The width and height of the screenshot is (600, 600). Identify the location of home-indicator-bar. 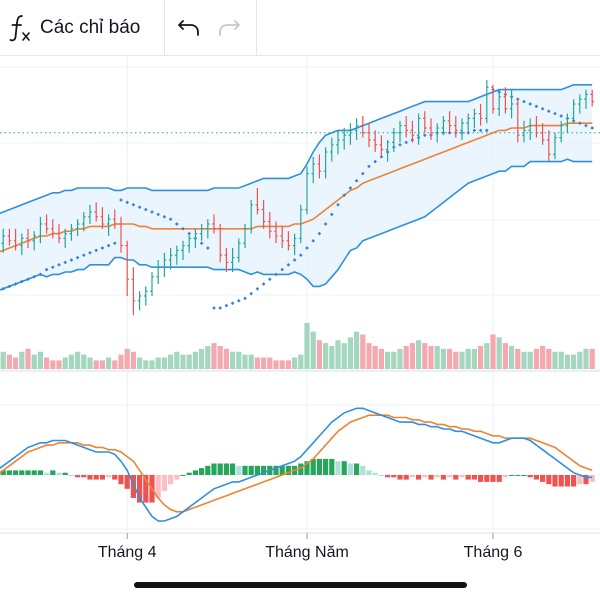
(300, 585).